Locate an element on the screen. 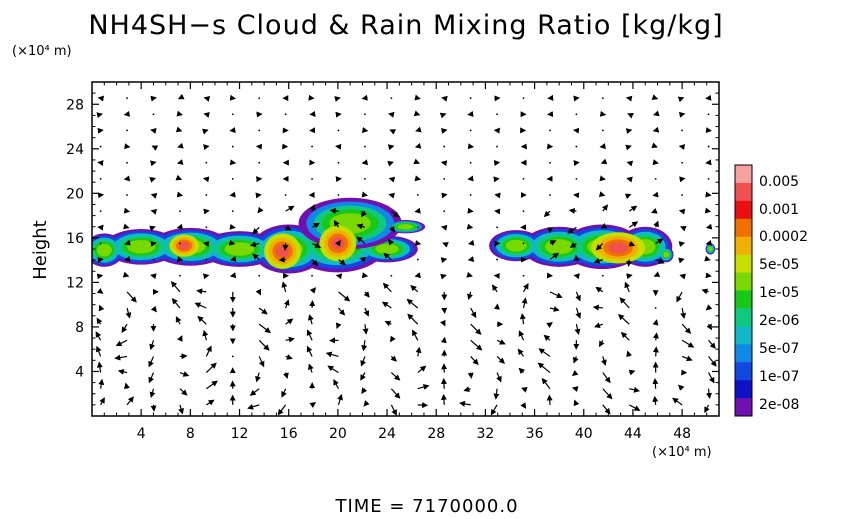 The width and height of the screenshot is (854, 519). cloud-core is located at coordinates (618, 248).